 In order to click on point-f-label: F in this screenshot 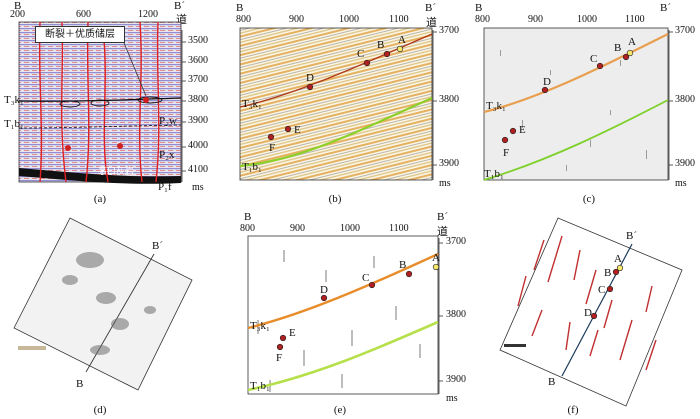, I will do `click(272, 148)`.